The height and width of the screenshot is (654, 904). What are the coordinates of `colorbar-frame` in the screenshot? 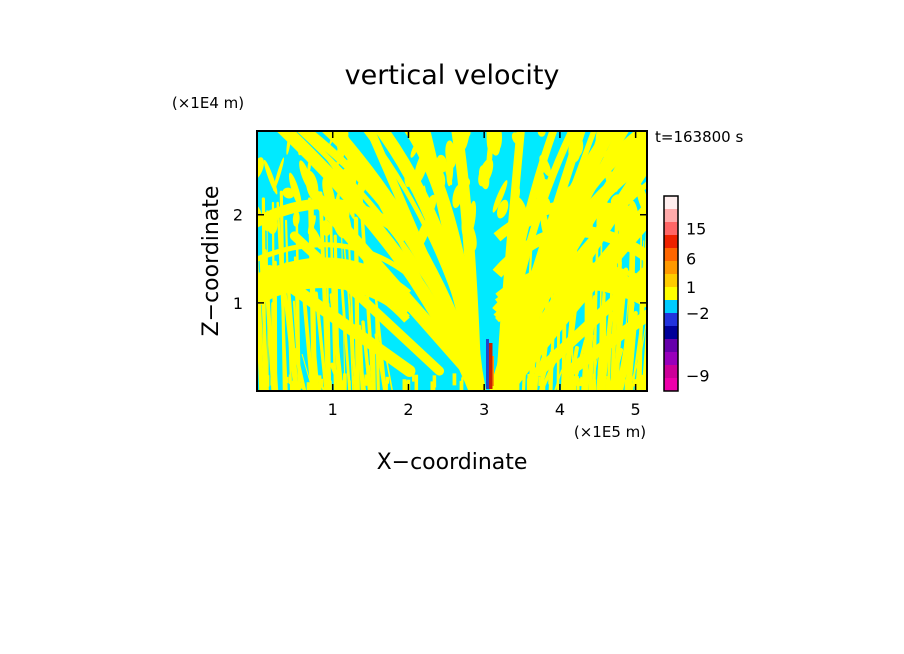 It's located at (671, 293).